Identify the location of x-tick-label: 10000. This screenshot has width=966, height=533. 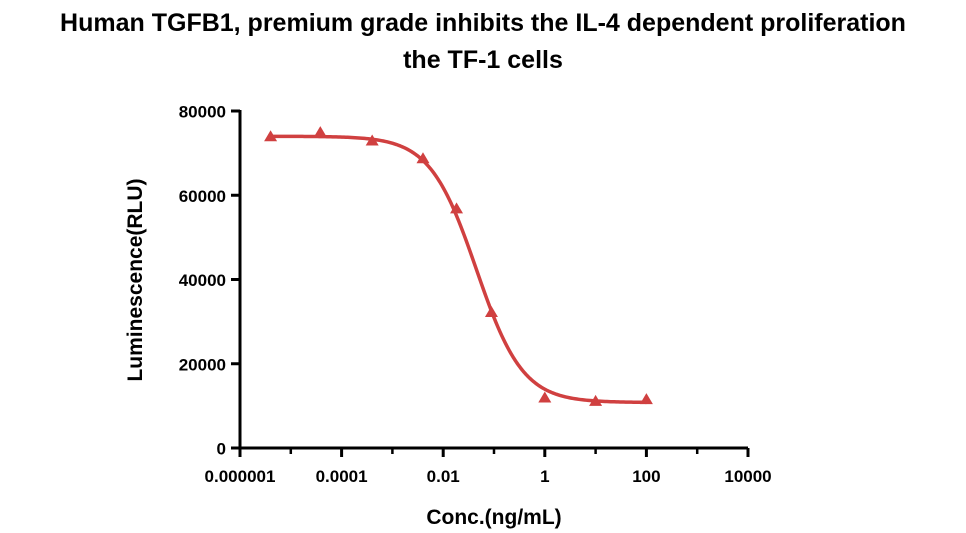
(747, 476).